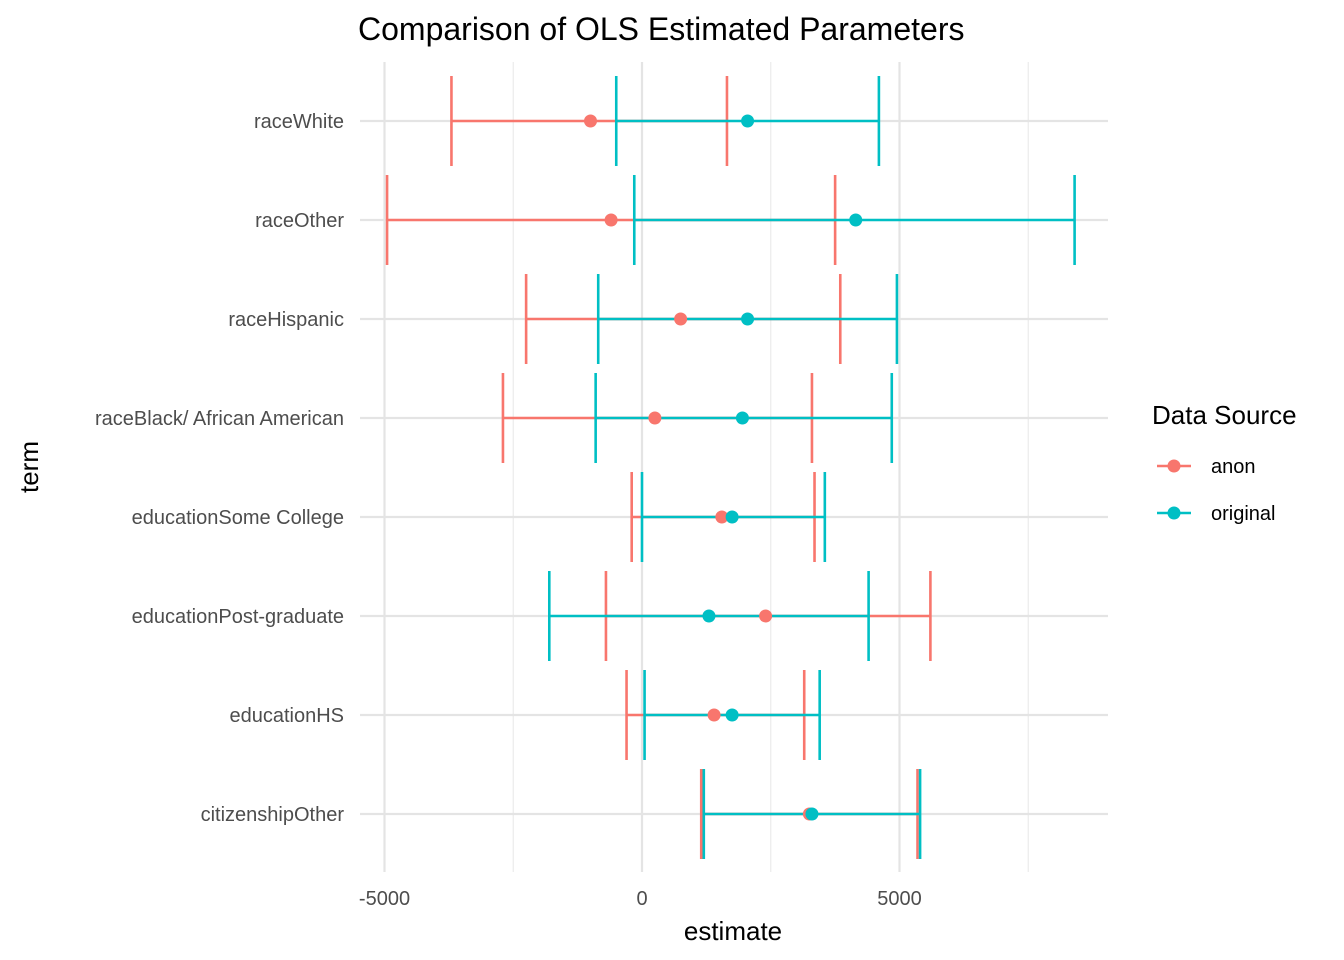 The image size is (1344, 960). What do you see at coordinates (655, 418) in the screenshot?
I see `point-anon-raceblack-african-american` at bounding box center [655, 418].